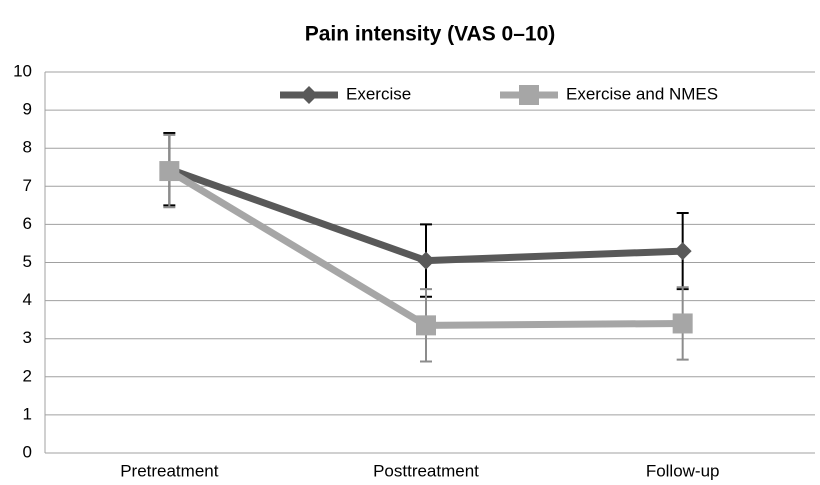 This screenshot has width=820, height=485. Describe the element at coordinates (27, 337) in the screenshot. I see `y-tick-label: 3` at that location.